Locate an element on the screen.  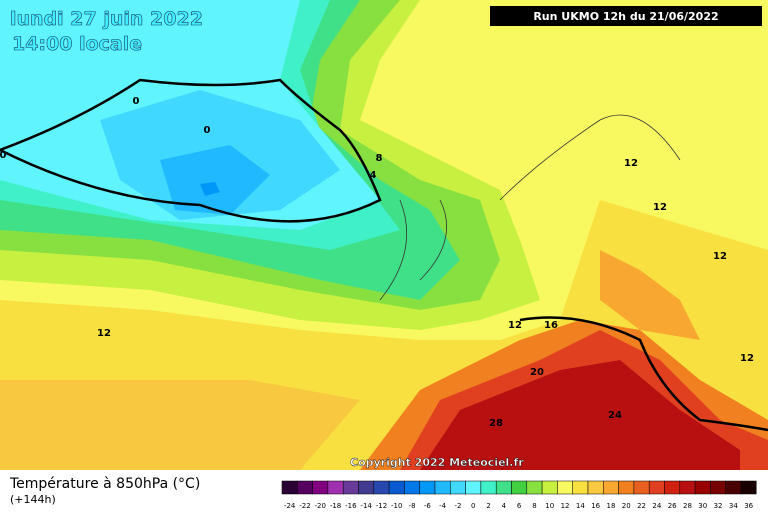
copyright: Copyright 2022 Meteociel.fr is located at coordinates (437, 462).